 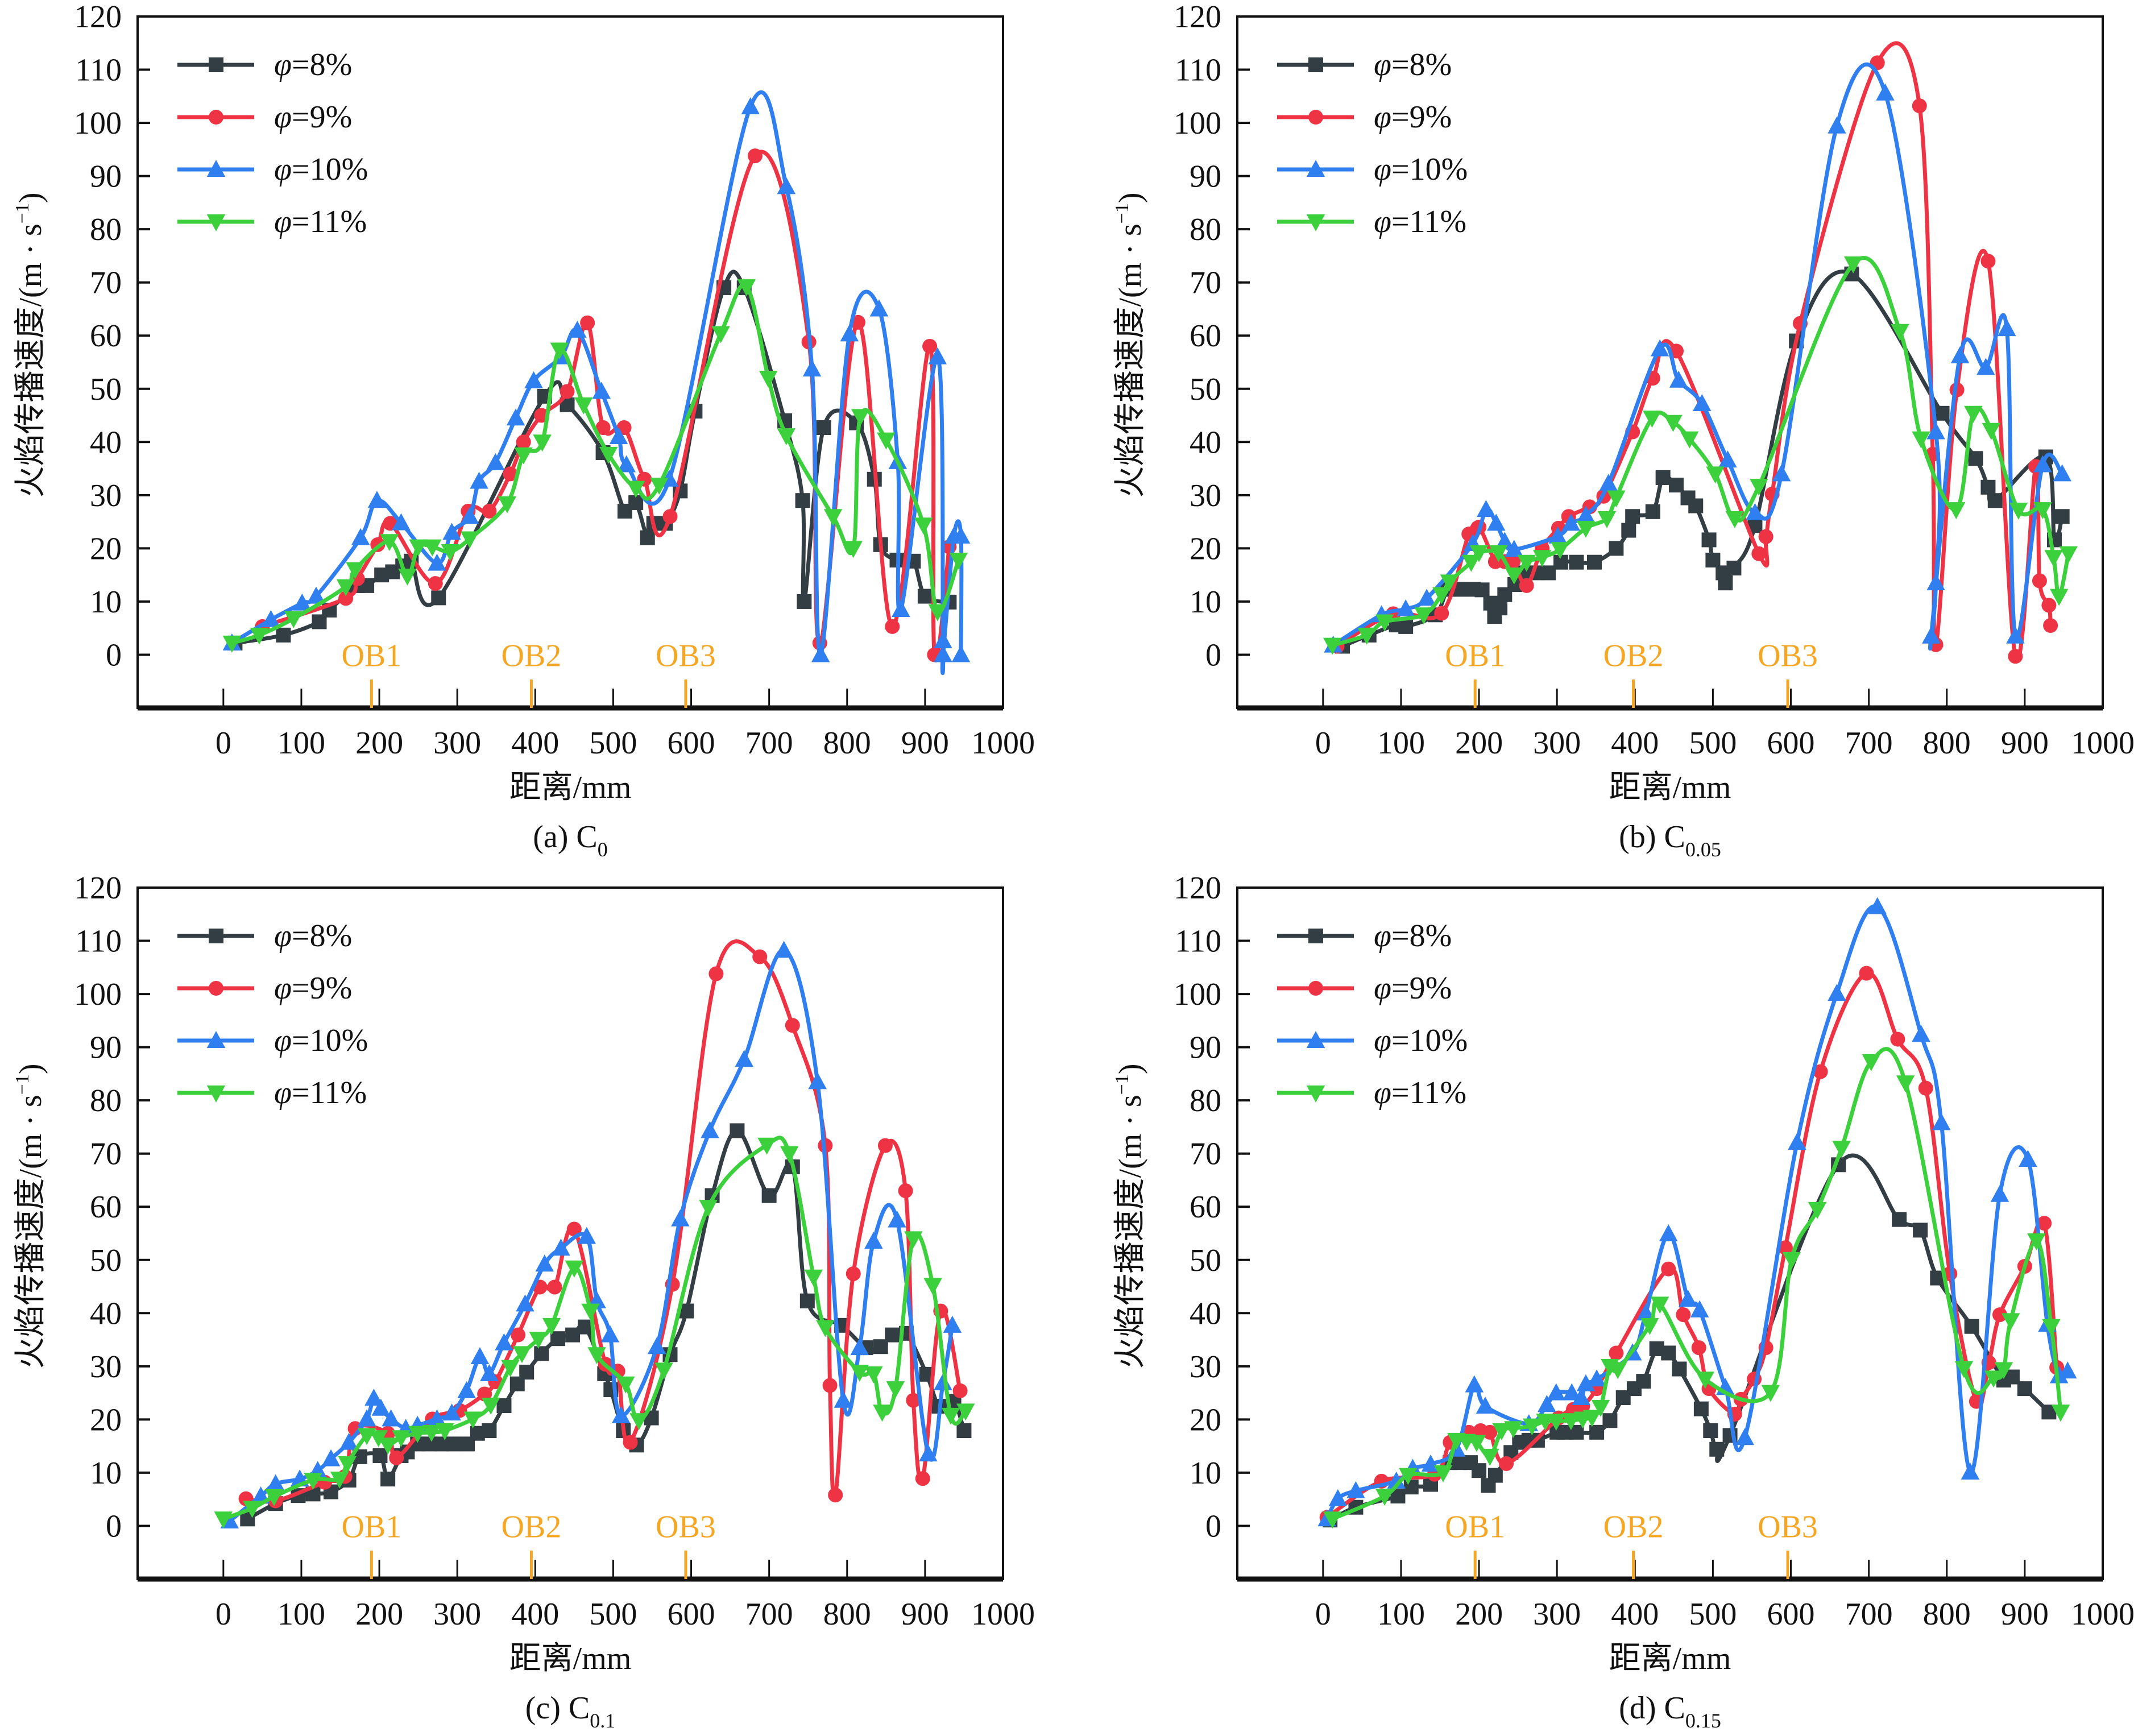 What do you see at coordinates (597, 383) in the screenshot?
I see `series-10pct` at bounding box center [597, 383].